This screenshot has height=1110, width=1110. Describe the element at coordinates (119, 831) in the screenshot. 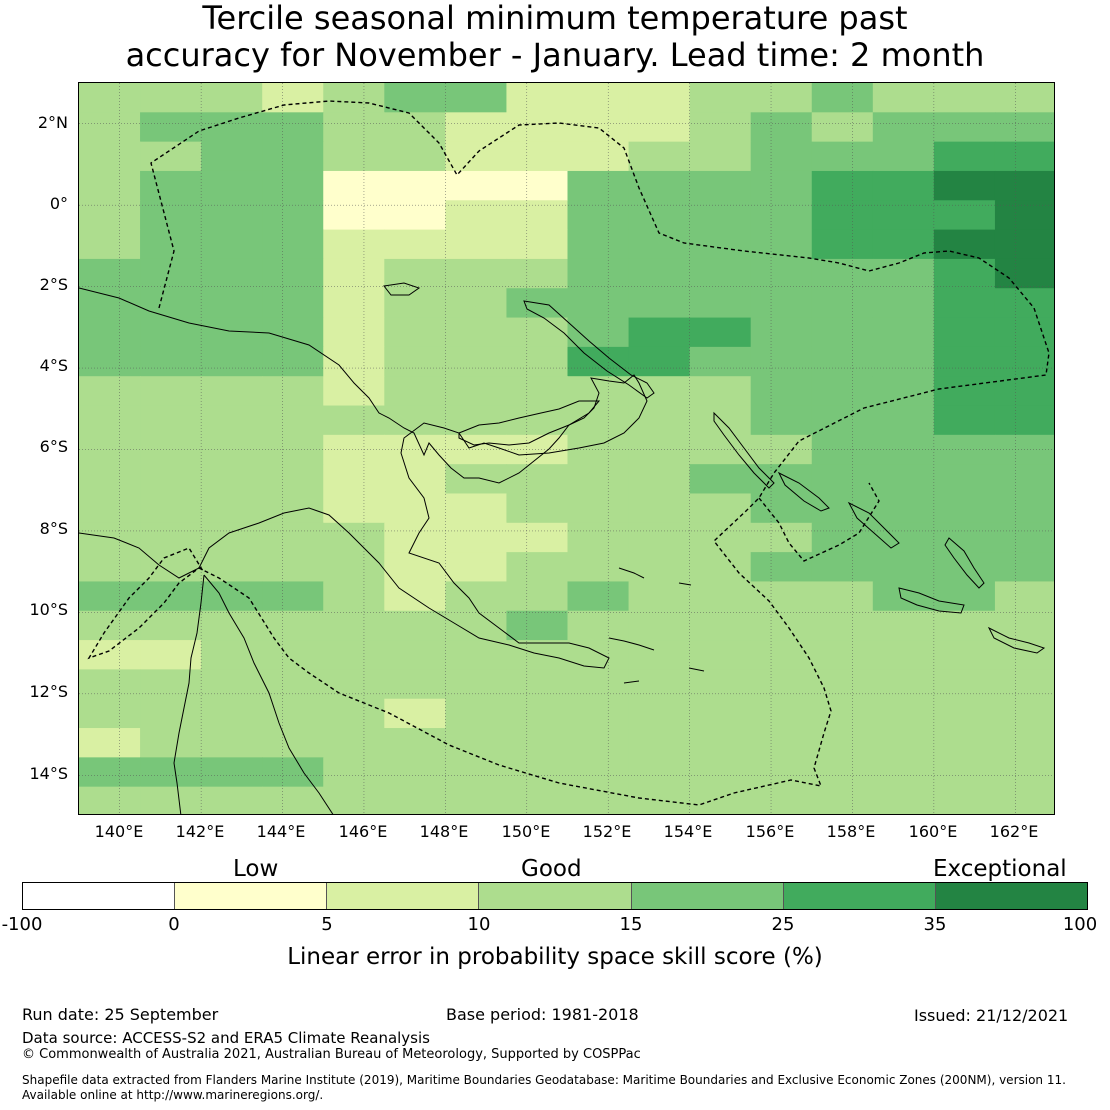

I see `lon-label-140e: 140°E` at that location.